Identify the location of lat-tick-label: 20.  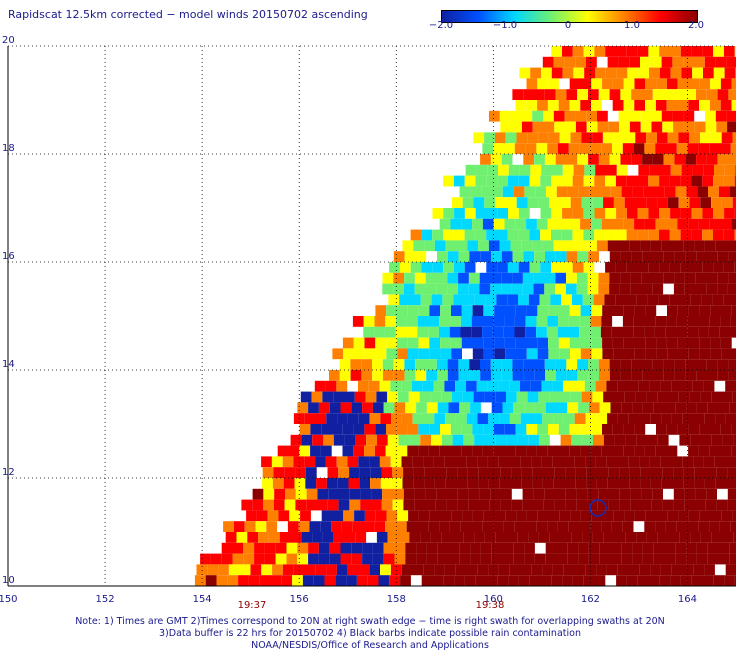
(8, 40).